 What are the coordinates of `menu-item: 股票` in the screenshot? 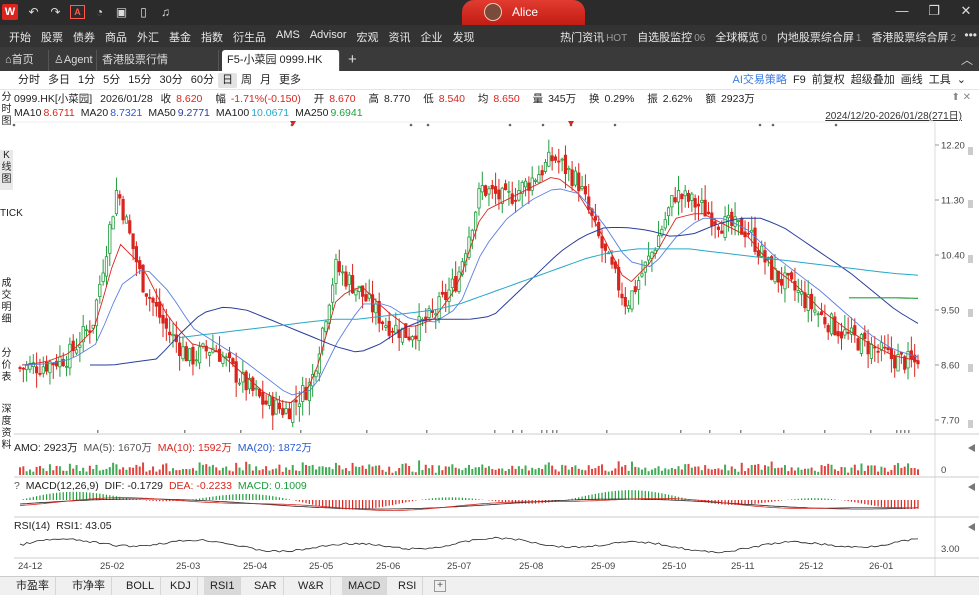 It's located at (52, 38).